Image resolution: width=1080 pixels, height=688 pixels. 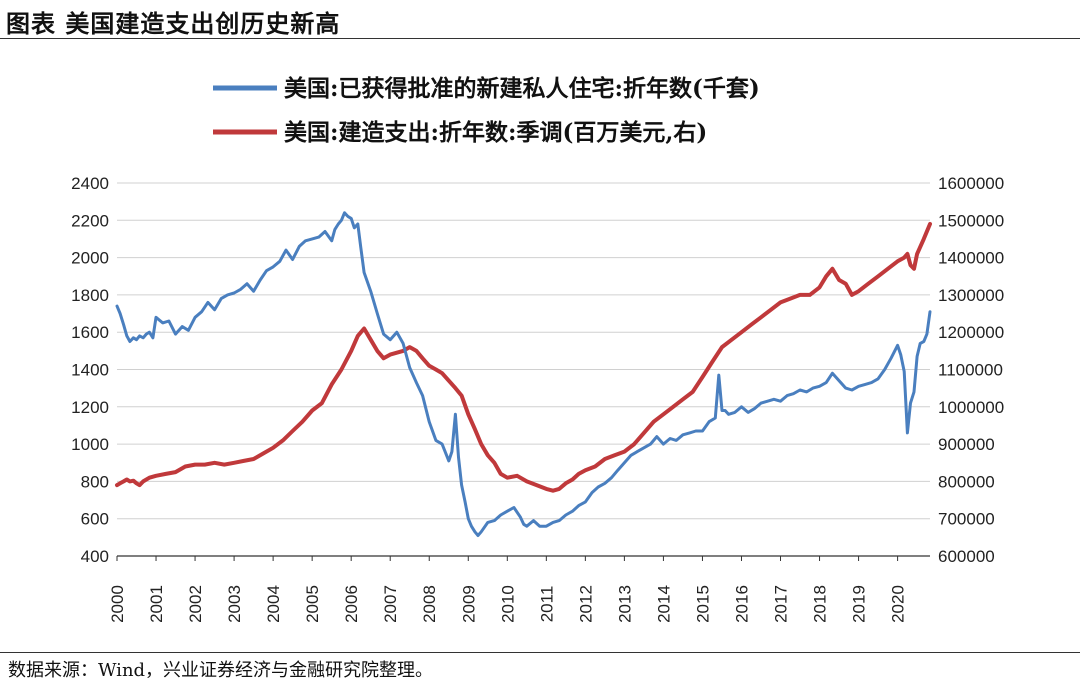 What do you see at coordinates (540, 38) in the screenshot?
I see `top-rule` at bounding box center [540, 38].